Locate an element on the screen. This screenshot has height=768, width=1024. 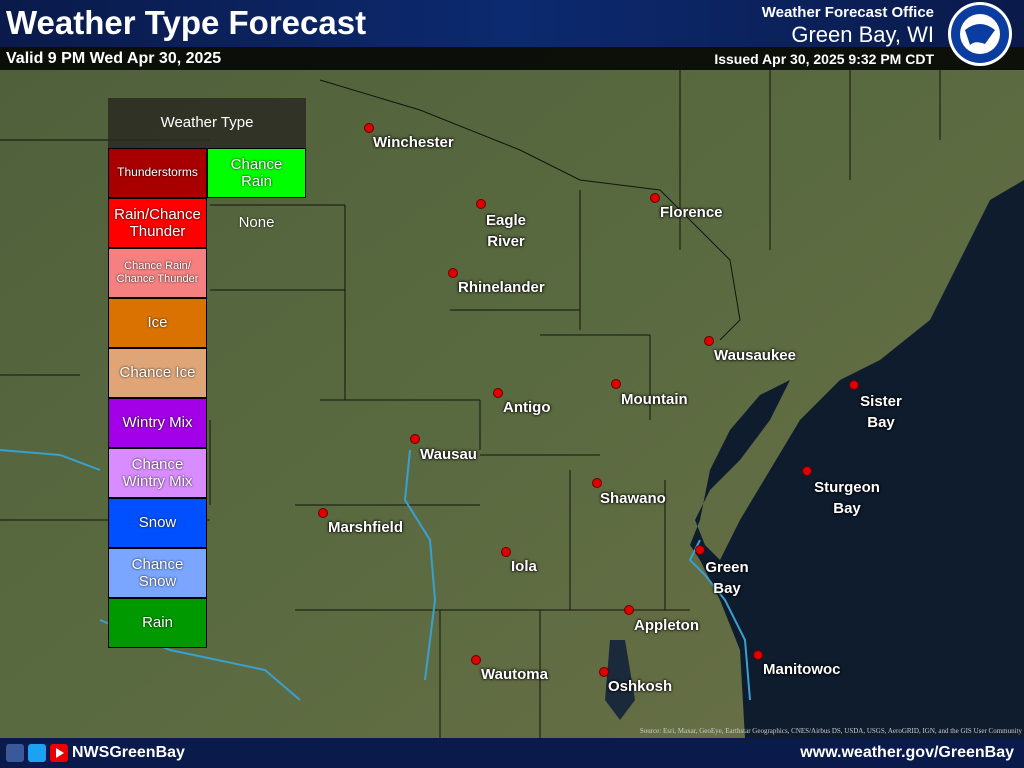
valid-time: Valid 9 PM Wed Apr 30, 2025 is located at coordinates (114, 58).